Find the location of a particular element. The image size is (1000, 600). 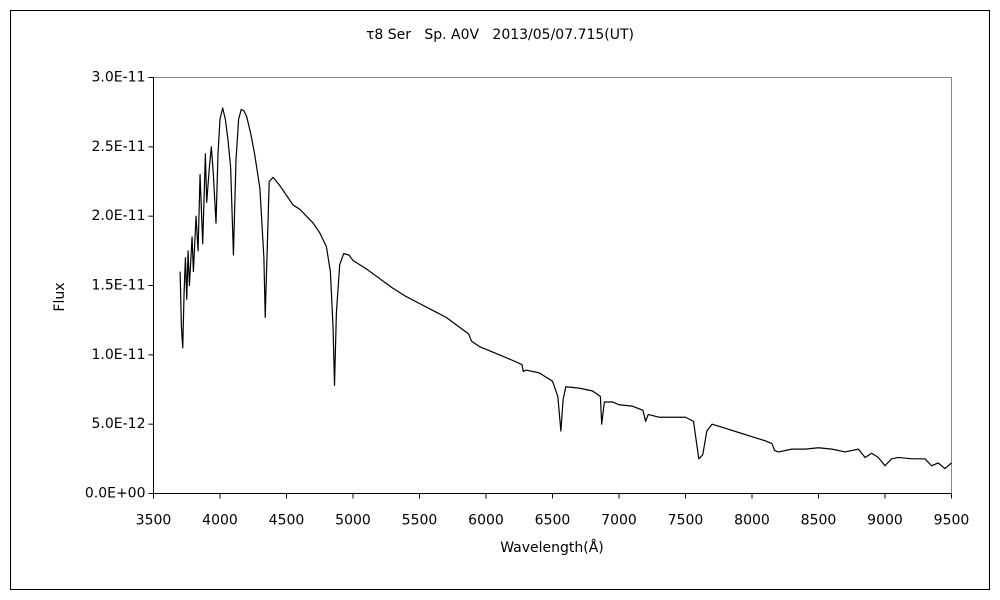

y-tick-label: 2.5E-11 is located at coordinates (119, 147).